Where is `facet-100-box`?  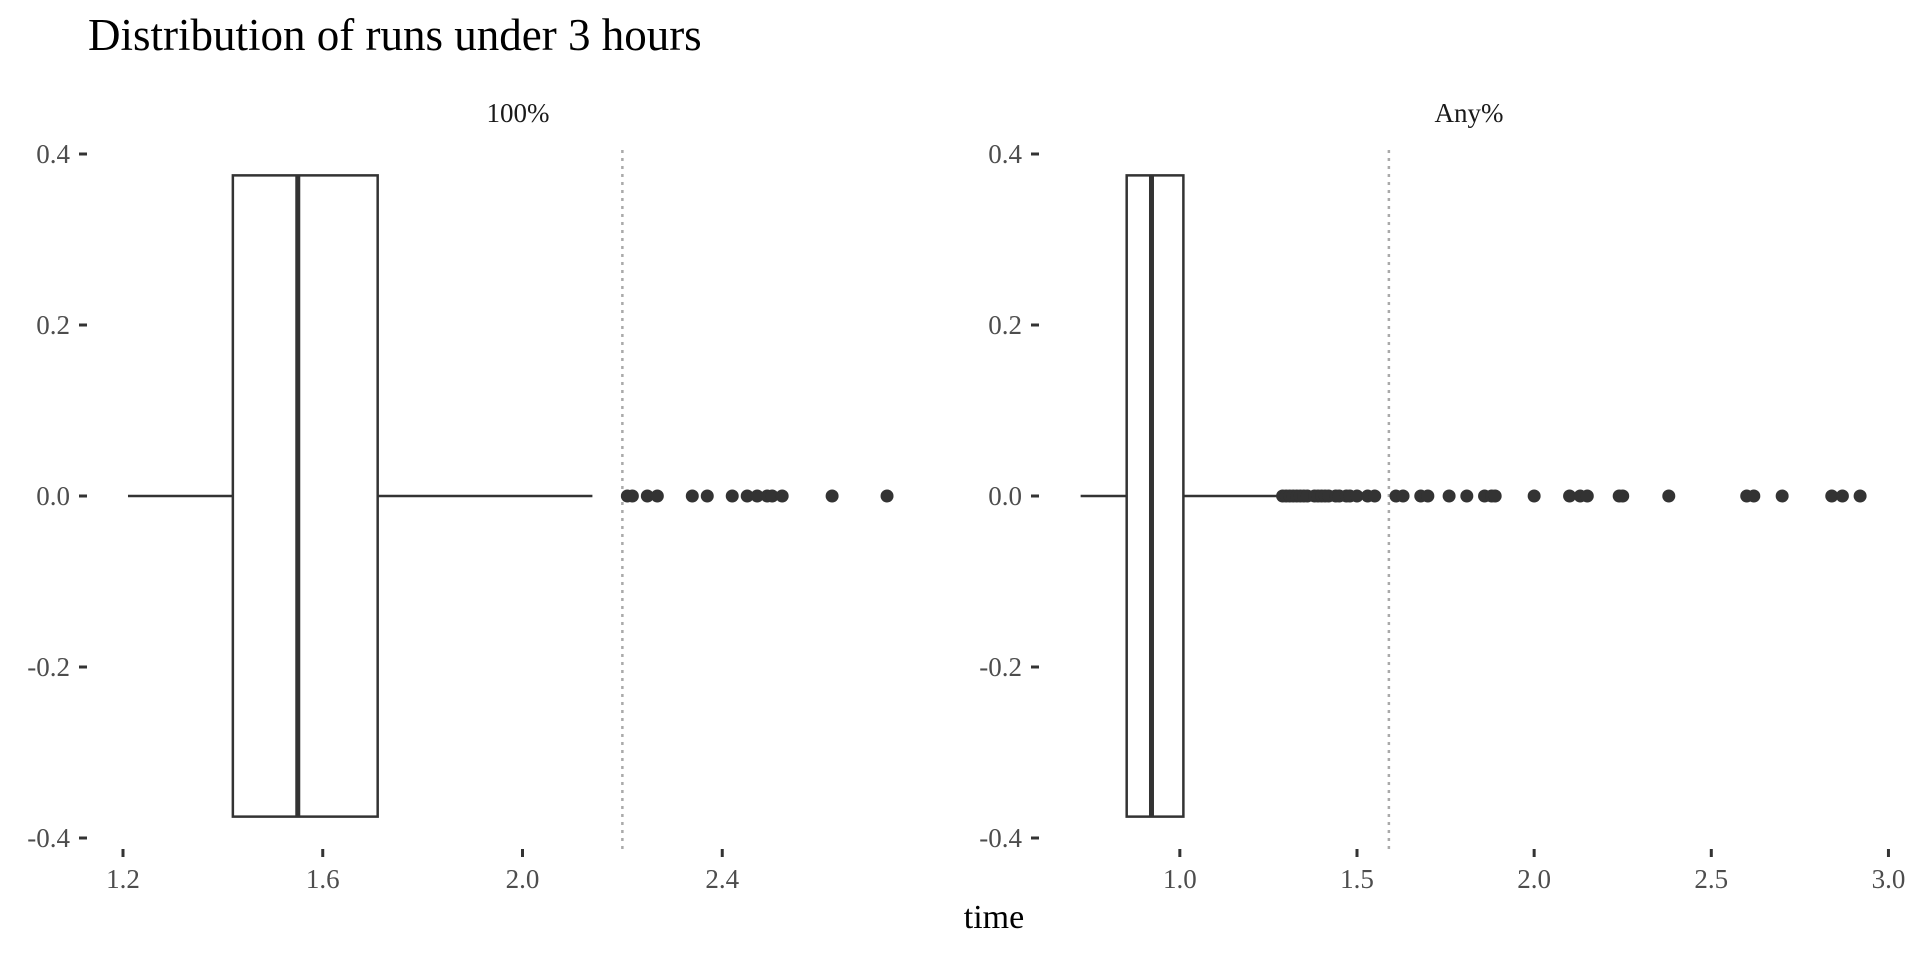 facet-100-box is located at coordinates (305, 496).